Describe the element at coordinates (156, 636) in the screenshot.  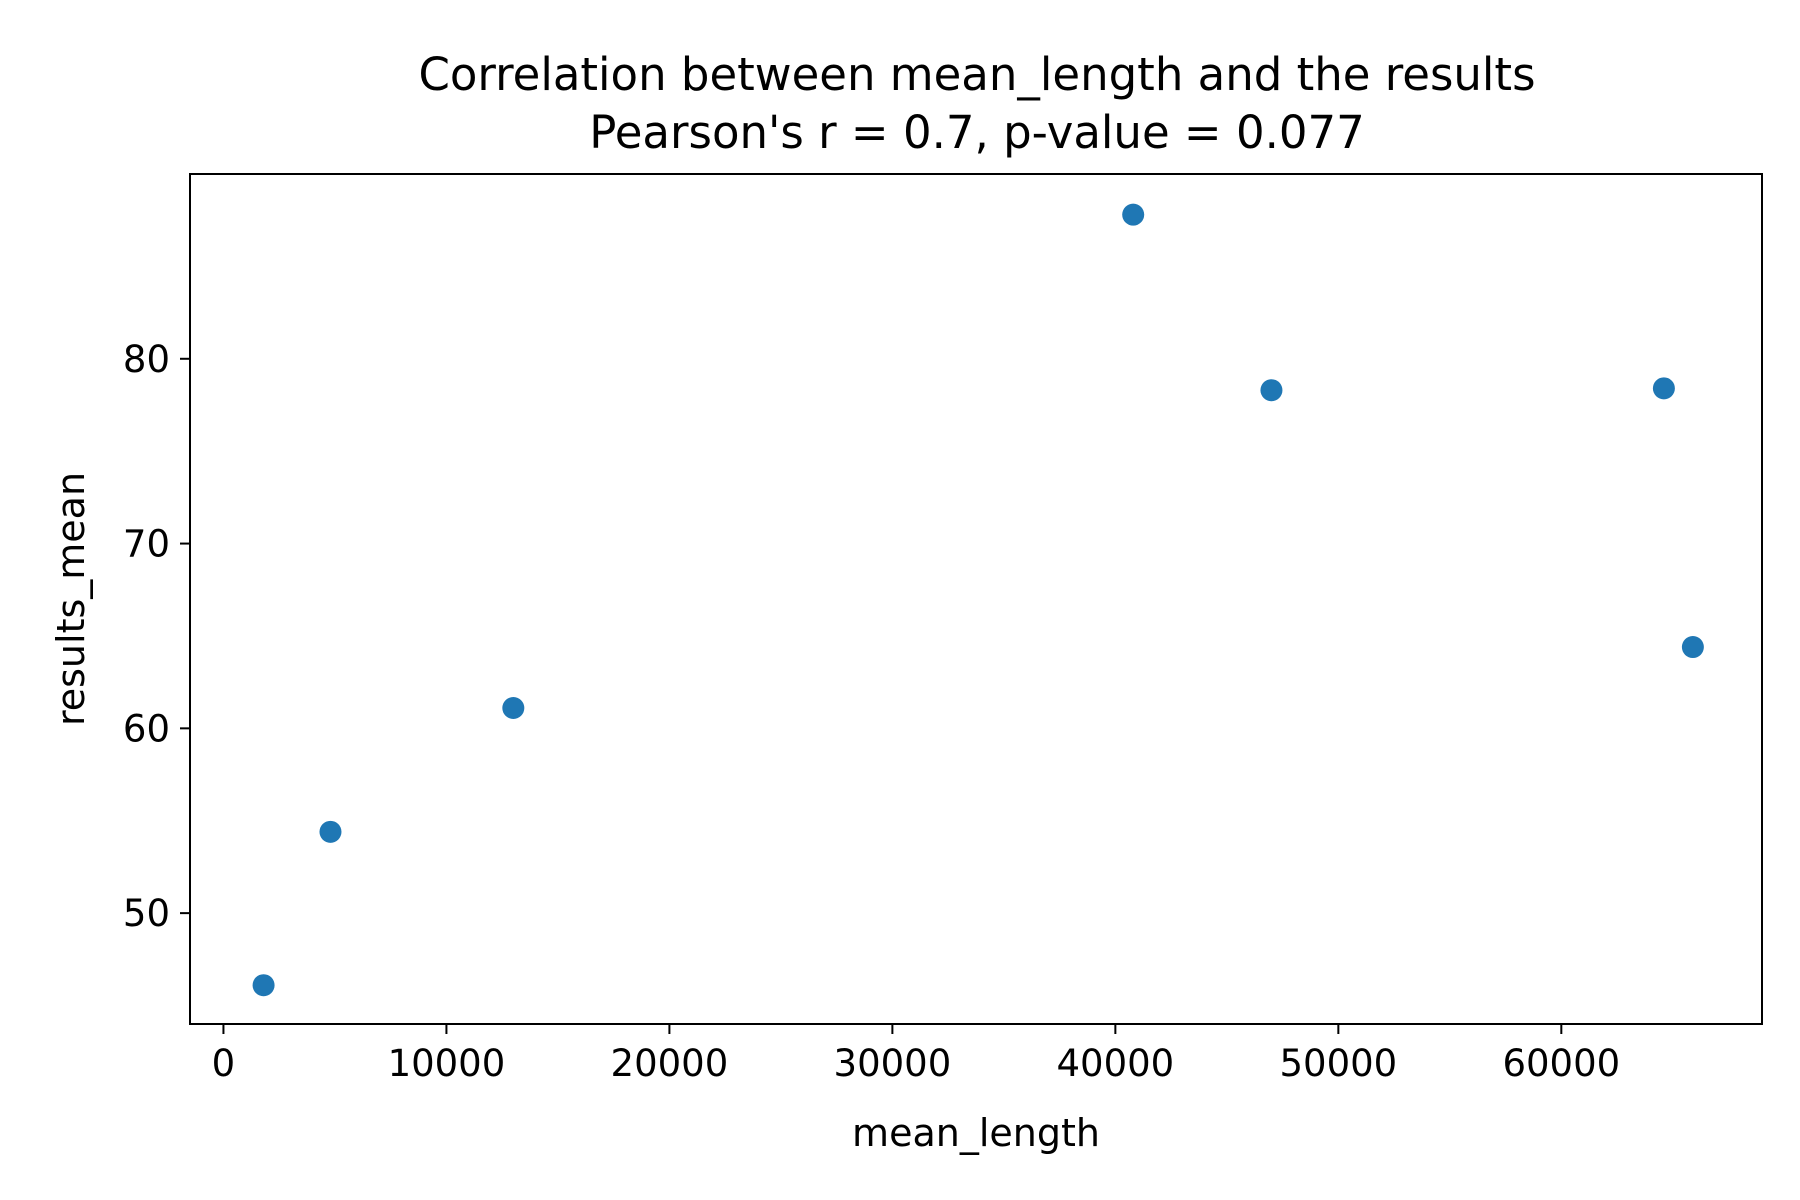
I see `y-axis-ticks: 50 60 70 80` at that location.